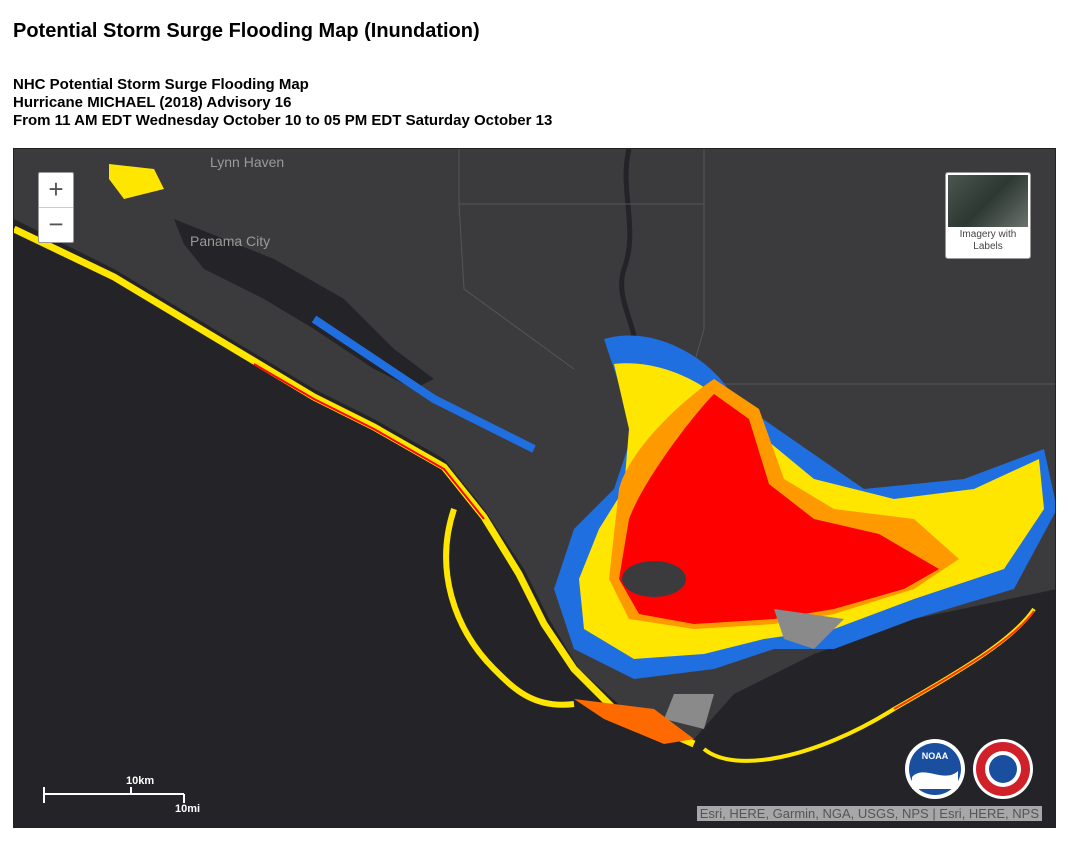 The width and height of the screenshot is (1069, 843). What do you see at coordinates (1003, 769) in the screenshot?
I see `nws-logo` at bounding box center [1003, 769].